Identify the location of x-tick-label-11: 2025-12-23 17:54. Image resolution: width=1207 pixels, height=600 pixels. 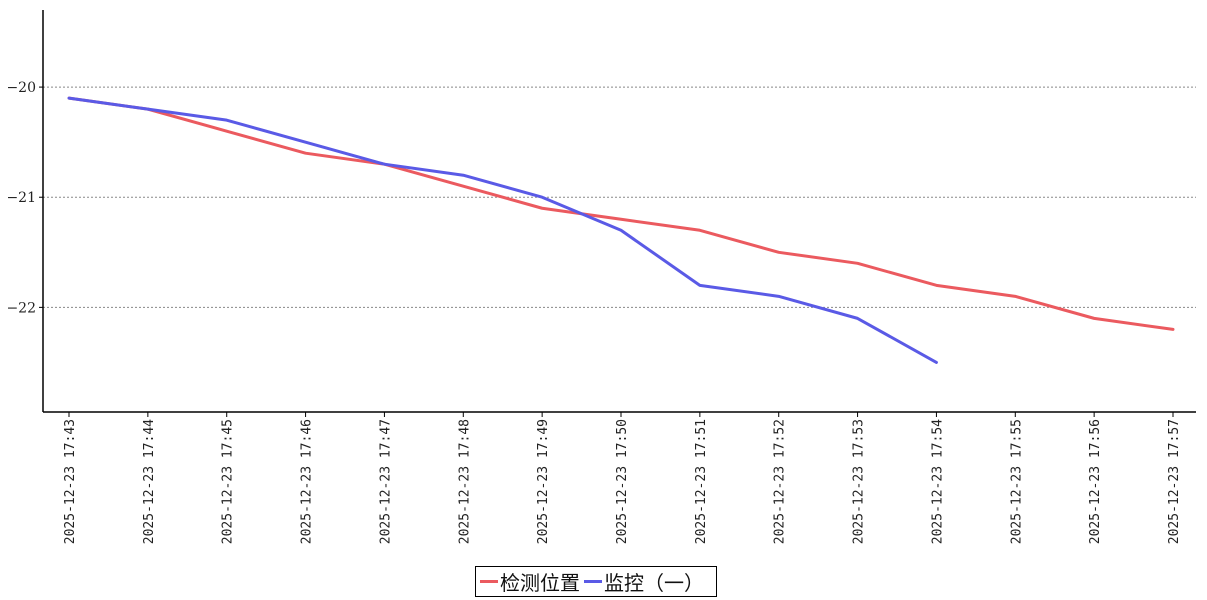
(937, 481).